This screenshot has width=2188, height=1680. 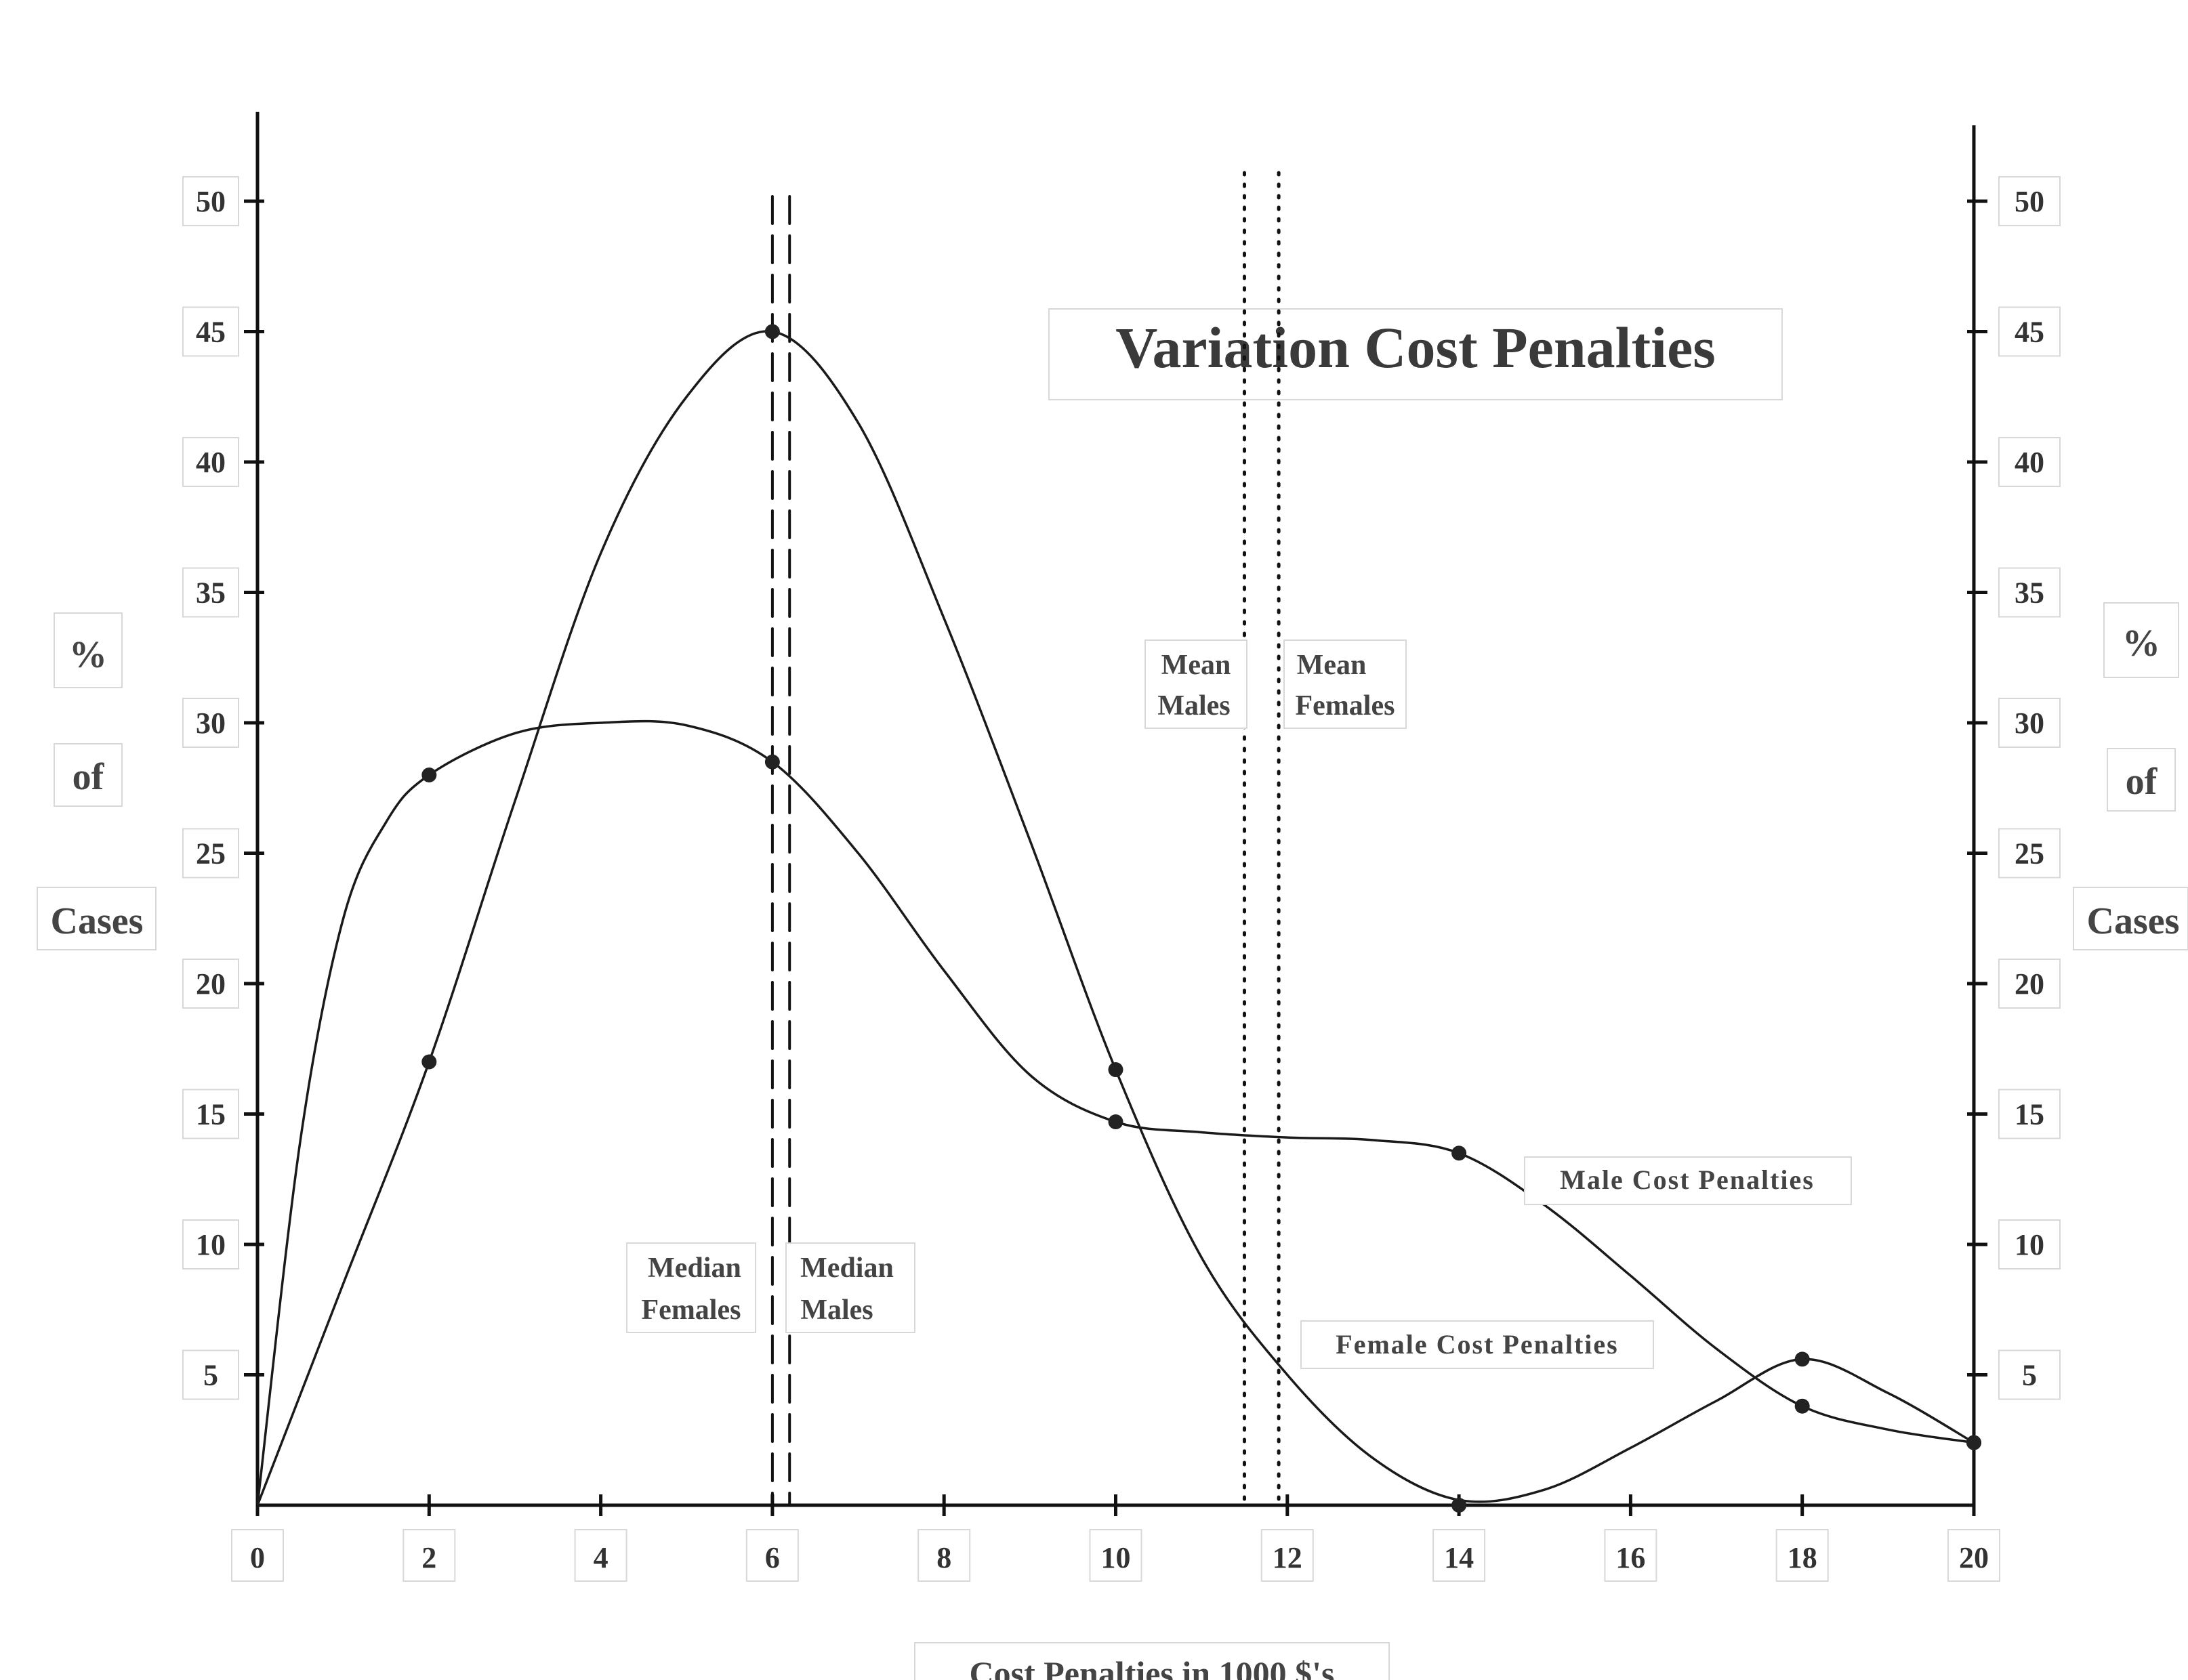 What do you see at coordinates (772, 1557) in the screenshot?
I see `x-tick-label: 6` at bounding box center [772, 1557].